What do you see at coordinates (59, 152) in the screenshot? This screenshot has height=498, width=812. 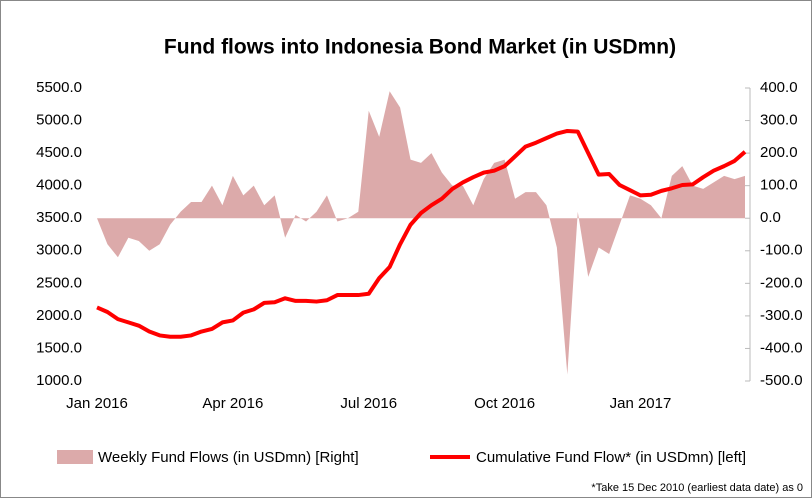 I see `y-tick-label: 4500.0` at bounding box center [59, 152].